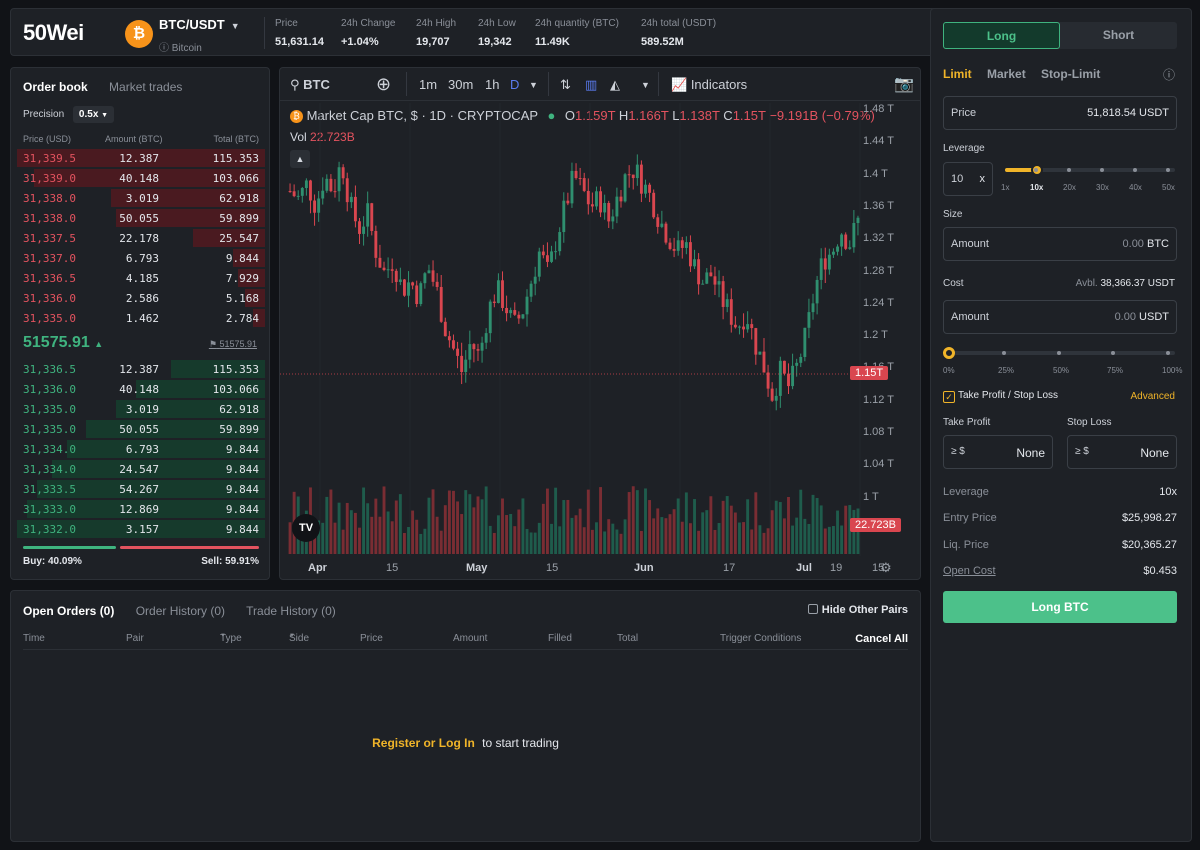  What do you see at coordinates (1069, 187) in the screenshot?
I see `leverage-mark: 20x` at bounding box center [1069, 187].